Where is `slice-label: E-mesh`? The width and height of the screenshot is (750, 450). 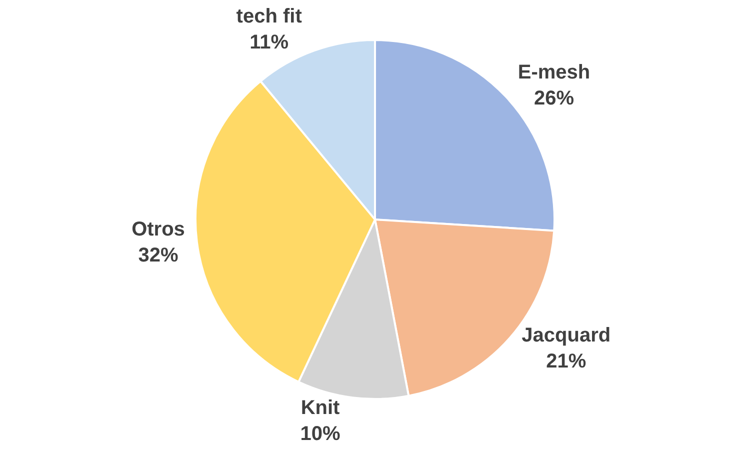 slice-label: E-mesh is located at coordinates (554, 72).